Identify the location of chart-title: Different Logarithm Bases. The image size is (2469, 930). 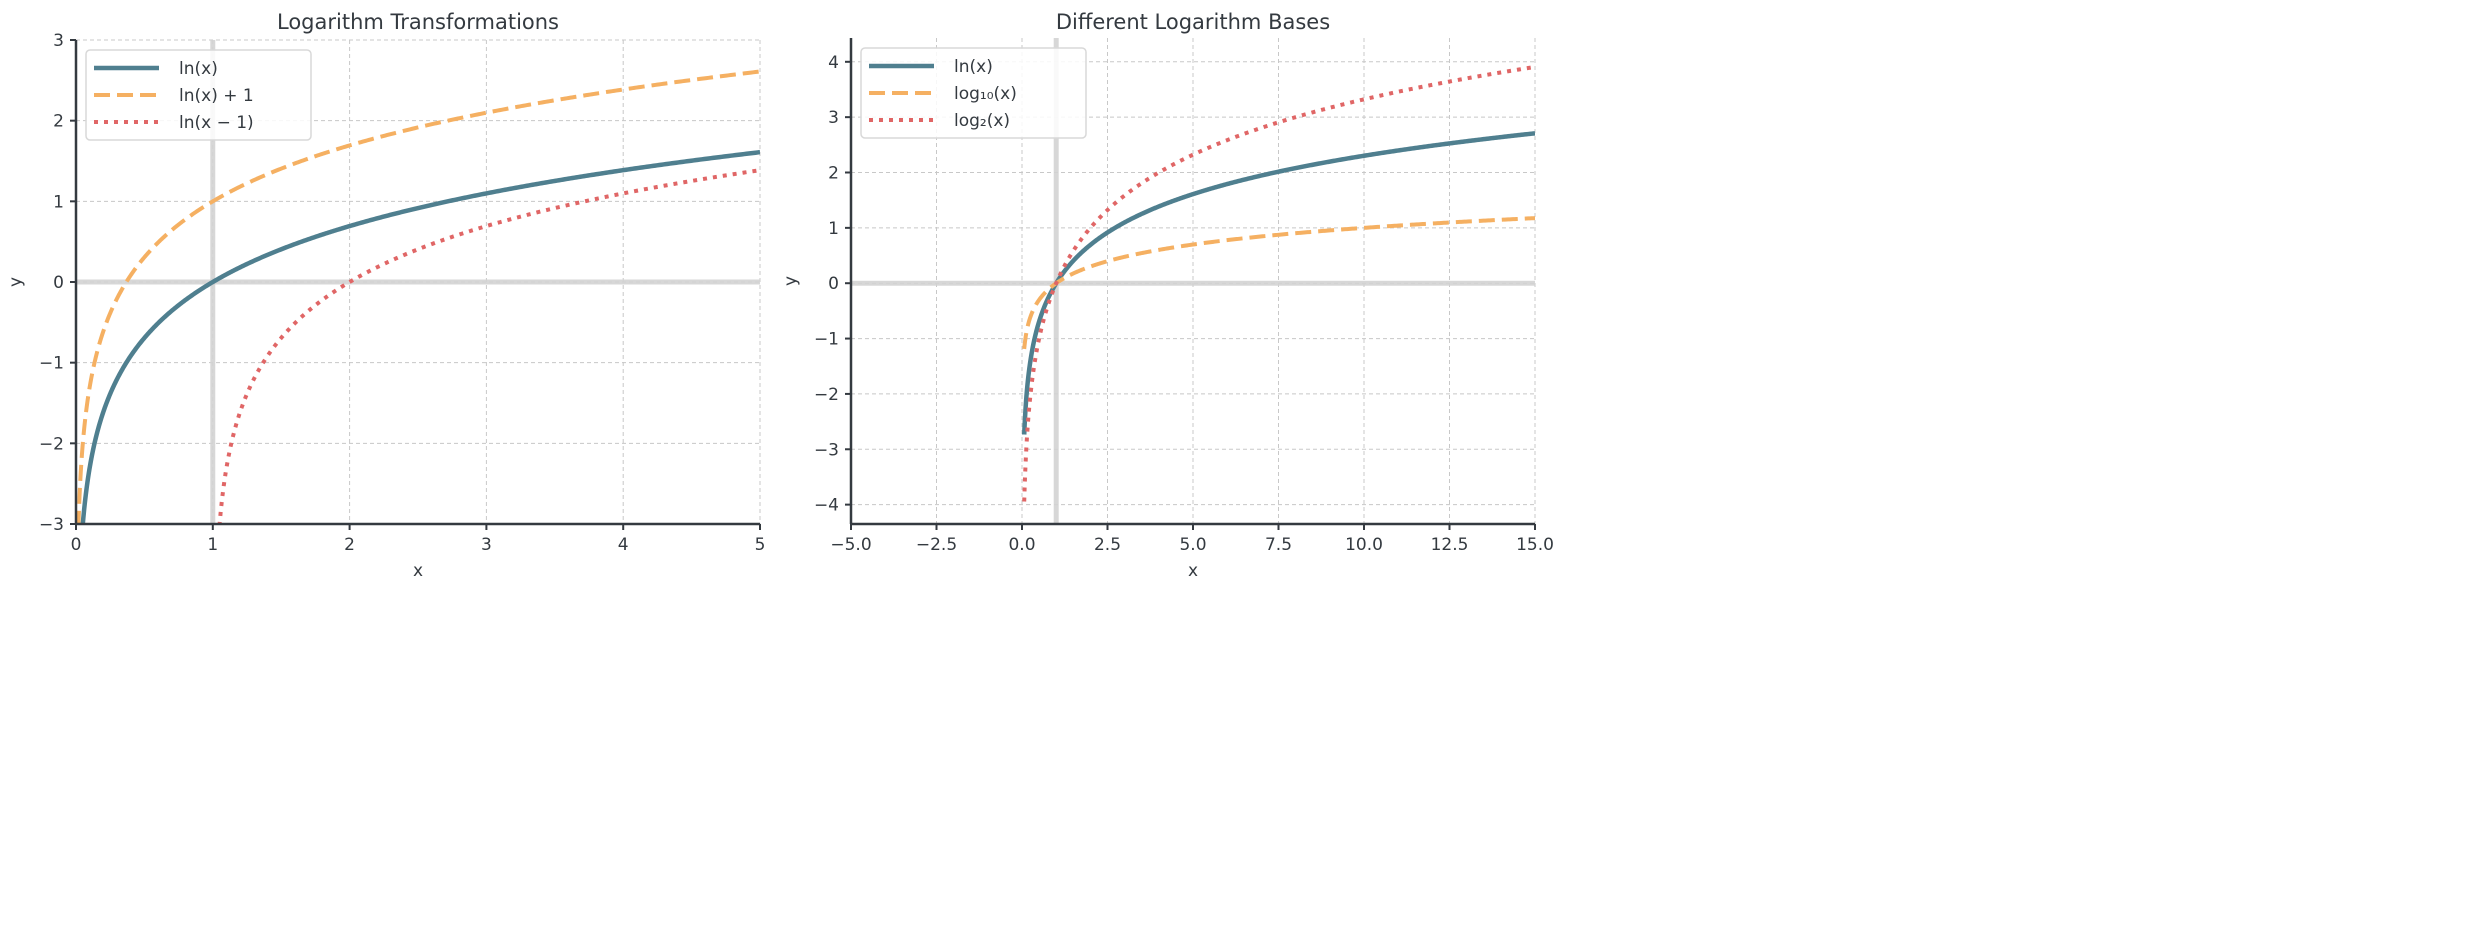
(1193, 22).